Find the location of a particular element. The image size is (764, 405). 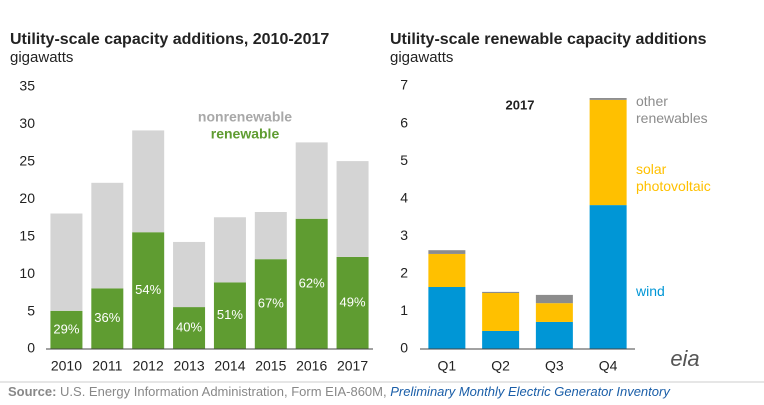

legend-label: renewable is located at coordinates (245, 134).